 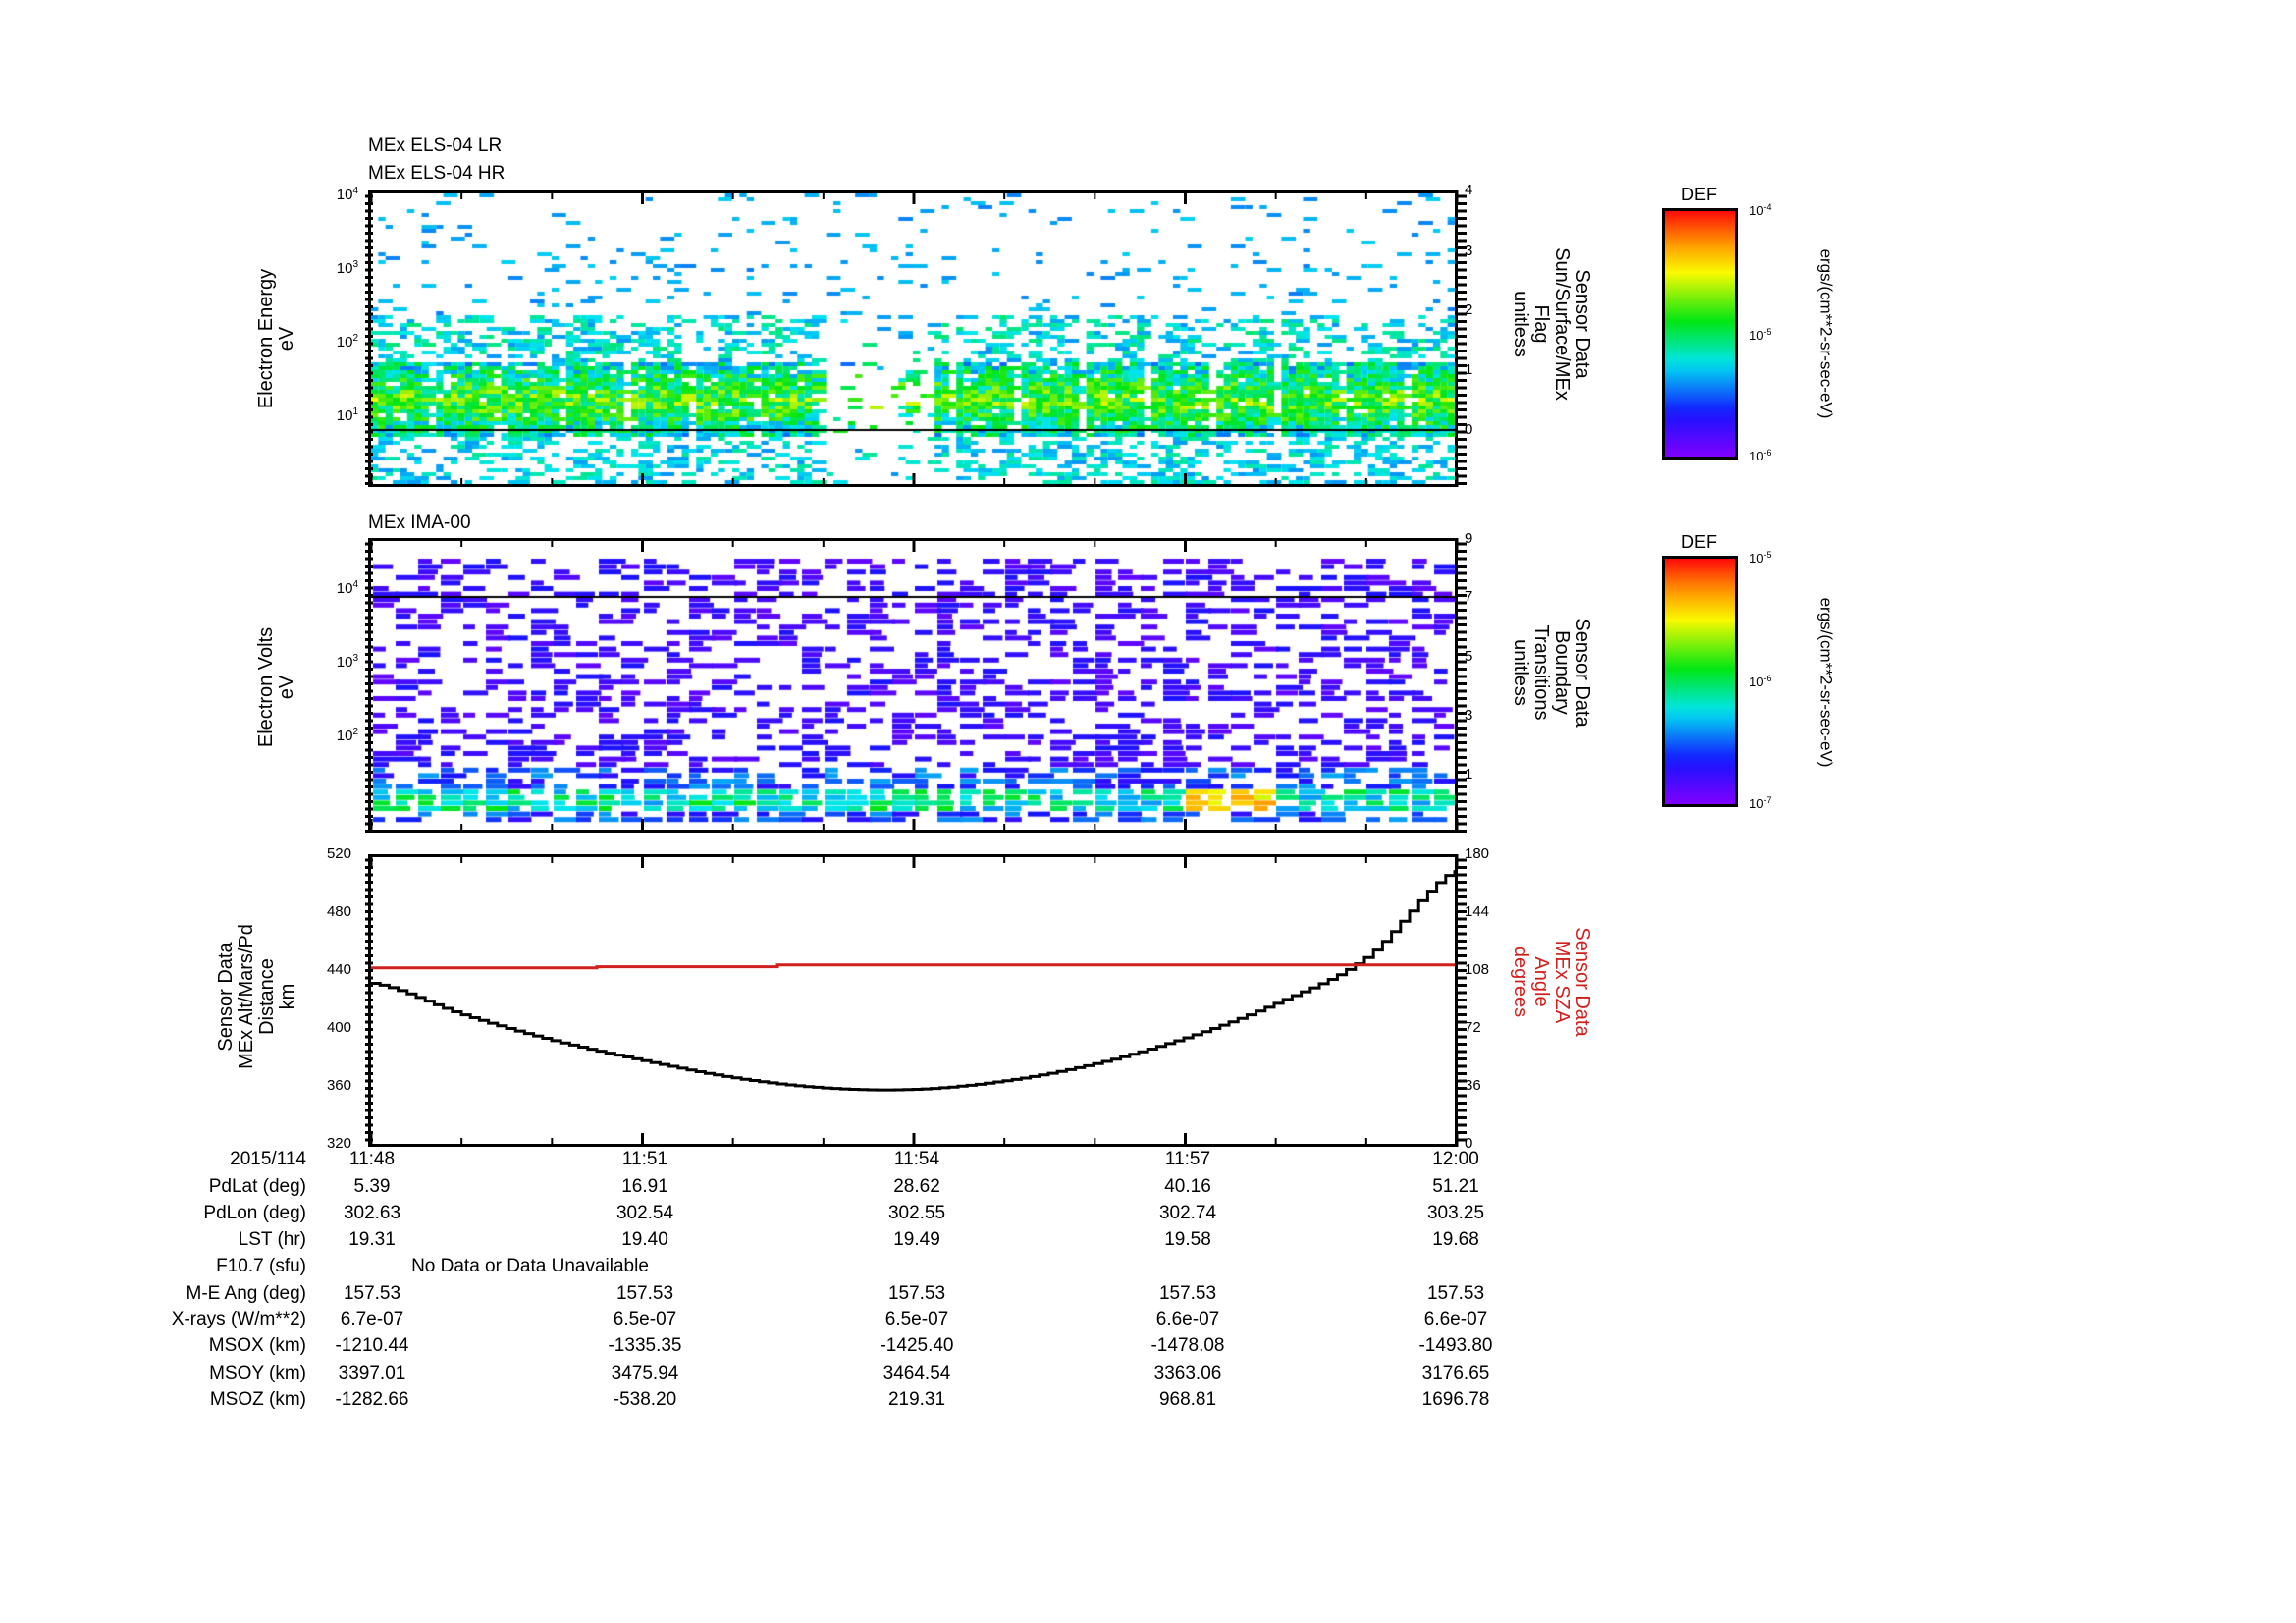 What do you see at coordinates (257, 1186) in the screenshot?
I see `table-row-label: PdLat (deg)` at bounding box center [257, 1186].